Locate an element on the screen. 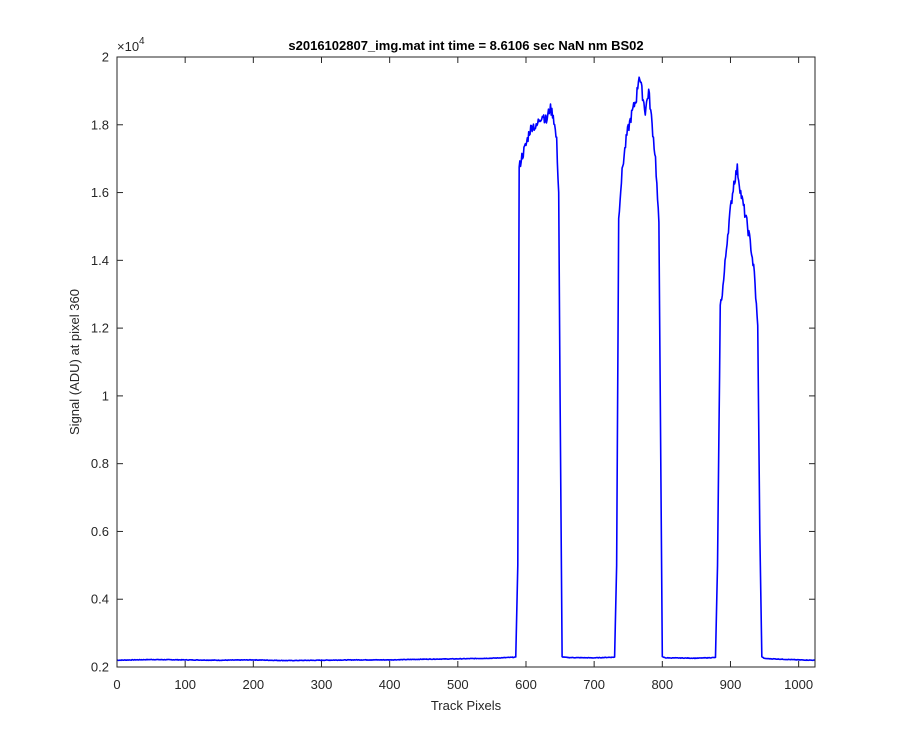 The height and width of the screenshot is (750, 900). x-tick-label: 0 is located at coordinates (116, 684).